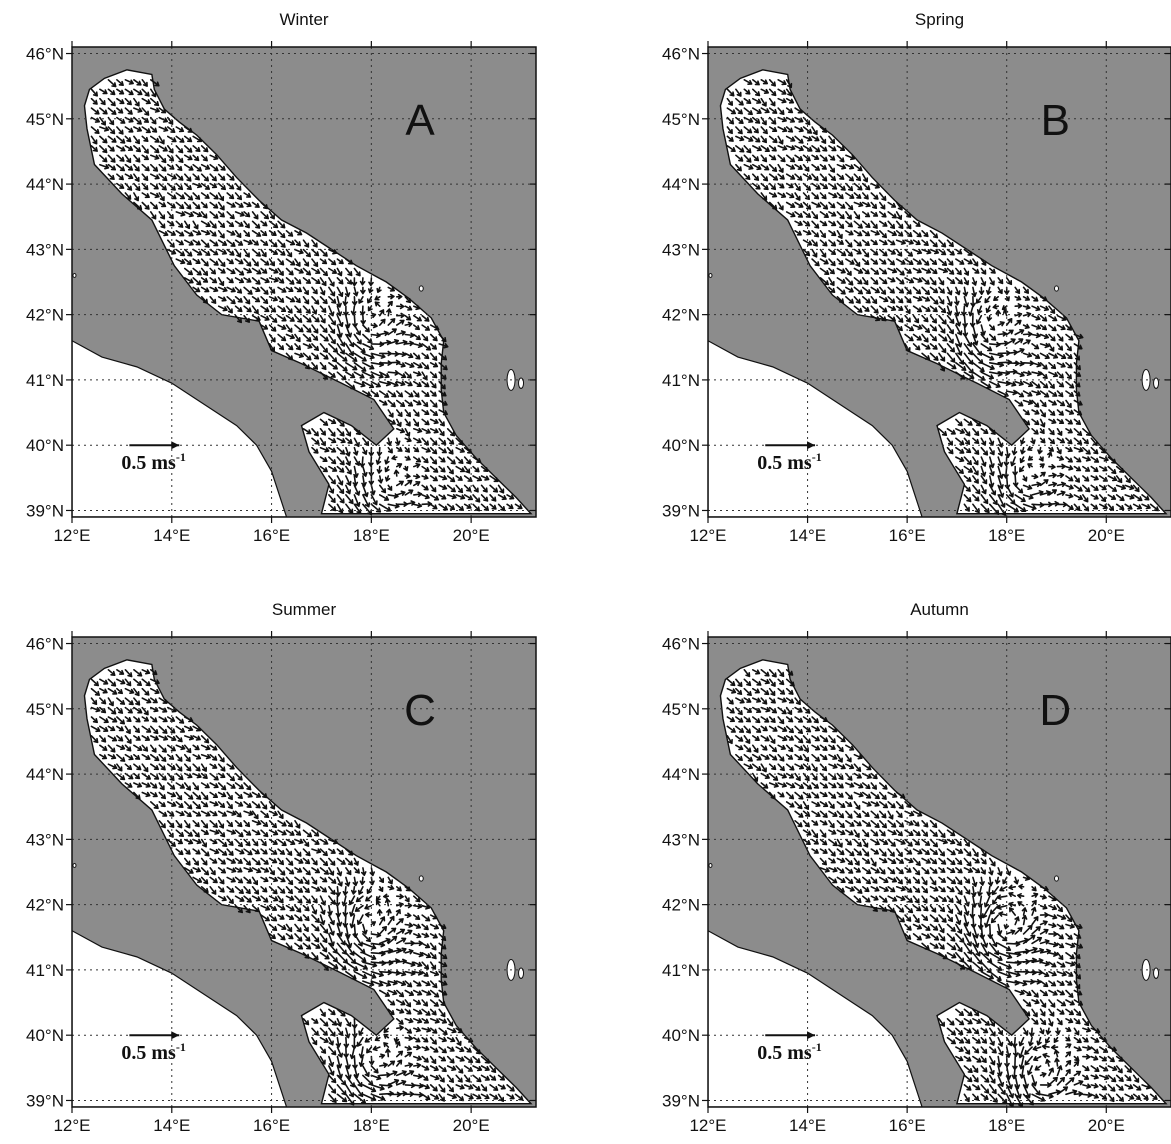 The height and width of the screenshot is (1144, 1171). What do you see at coordinates (420, 120) in the screenshot?
I see `panel-letter: A` at bounding box center [420, 120].